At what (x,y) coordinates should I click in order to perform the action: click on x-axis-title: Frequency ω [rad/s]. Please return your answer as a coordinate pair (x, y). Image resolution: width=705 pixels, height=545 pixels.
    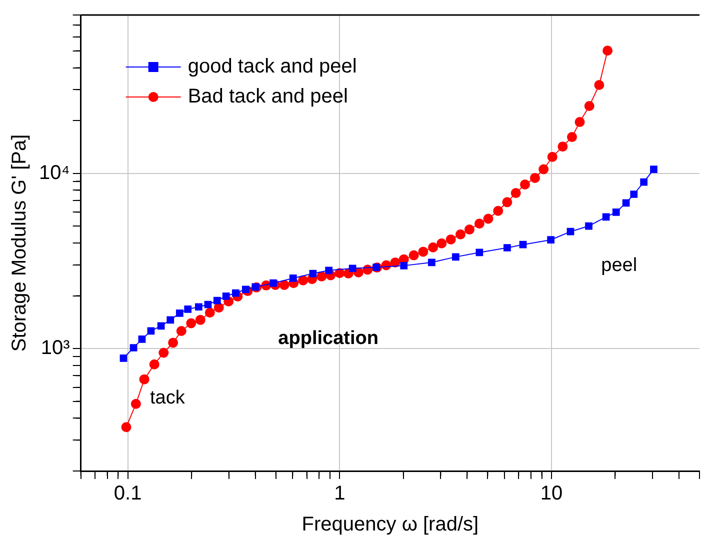
    Looking at the image, I should click on (390, 525).